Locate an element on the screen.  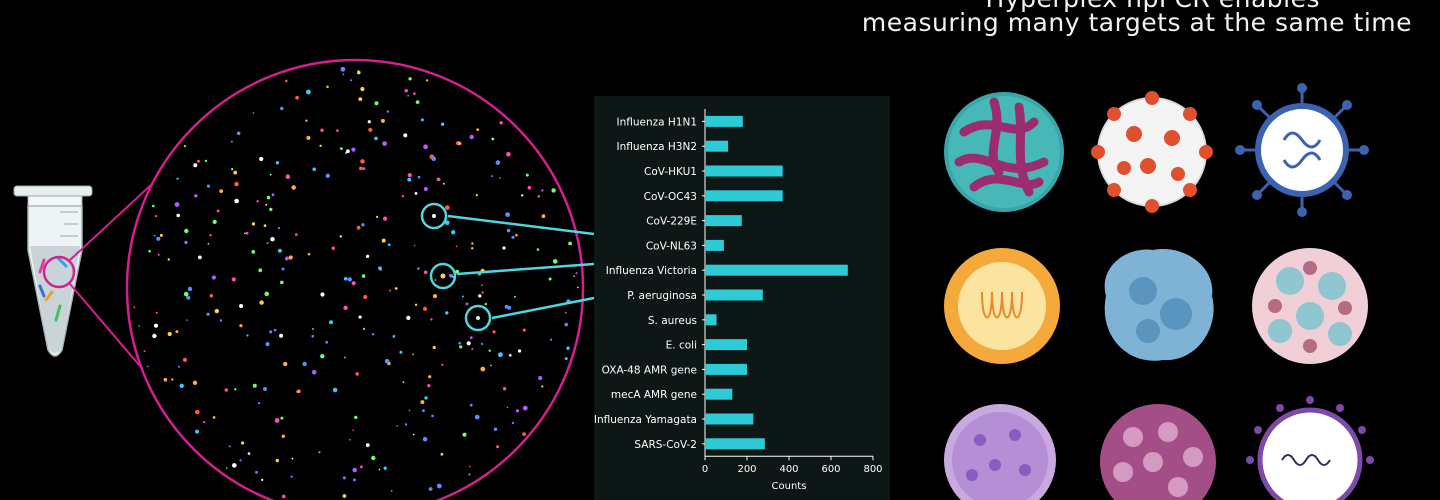
x-tick-label: 0 is located at coordinates (705, 469).